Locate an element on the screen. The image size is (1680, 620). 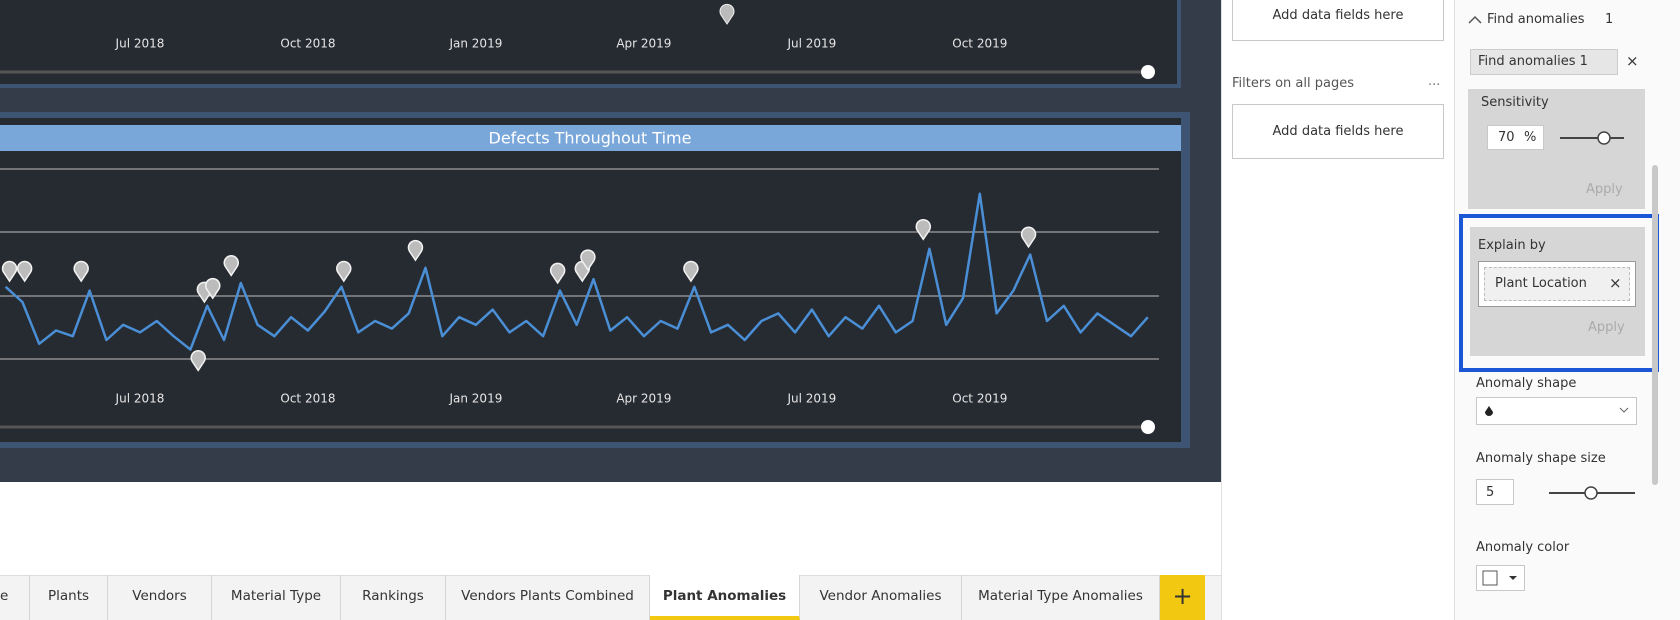
shape-size-slider is located at coordinates (1592, 493).